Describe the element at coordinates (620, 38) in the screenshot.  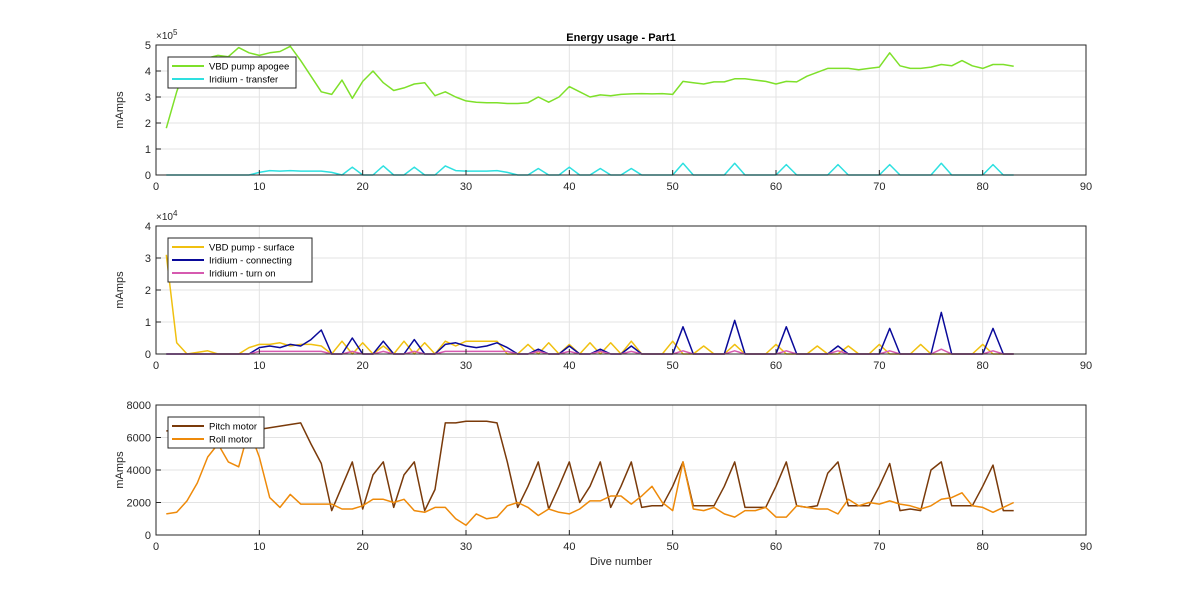
I see `chart-title: Energy usage - Part1` at that location.